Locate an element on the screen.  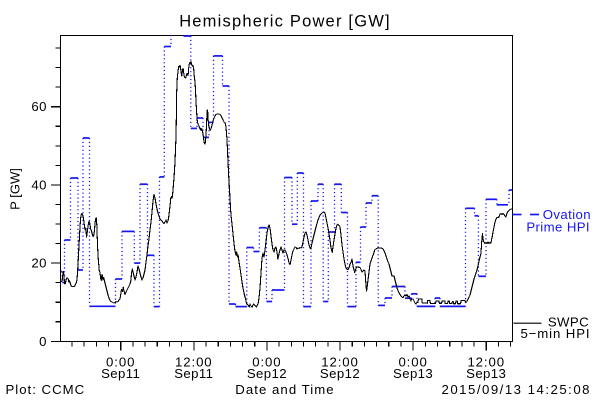
svg-text: Hemispheric Power [GW] is located at coordinates (285, 22).